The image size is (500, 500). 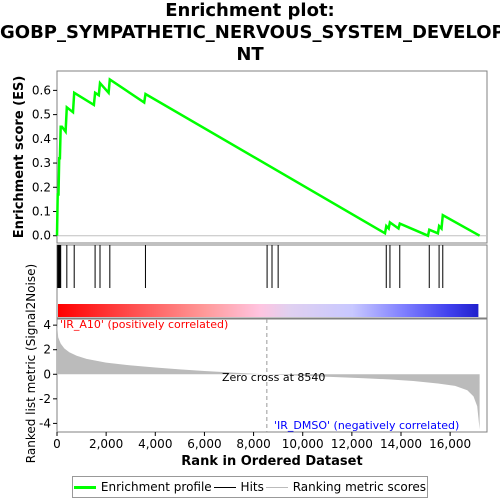 What do you see at coordinates (47, 350) in the screenshot?
I see `metric-ytick-label: 2` at bounding box center [47, 350].